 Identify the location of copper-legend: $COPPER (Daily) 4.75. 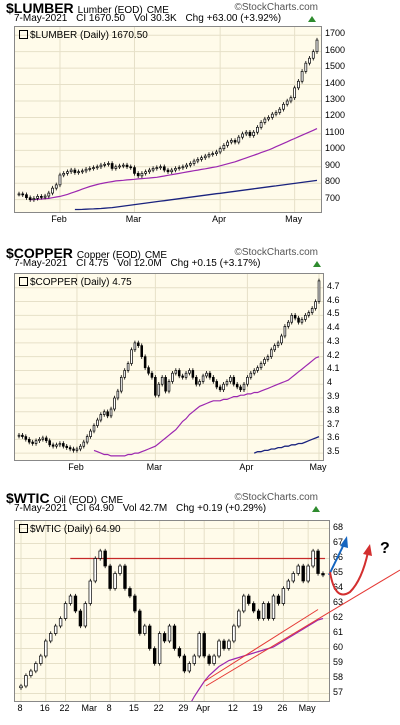
(75, 282).